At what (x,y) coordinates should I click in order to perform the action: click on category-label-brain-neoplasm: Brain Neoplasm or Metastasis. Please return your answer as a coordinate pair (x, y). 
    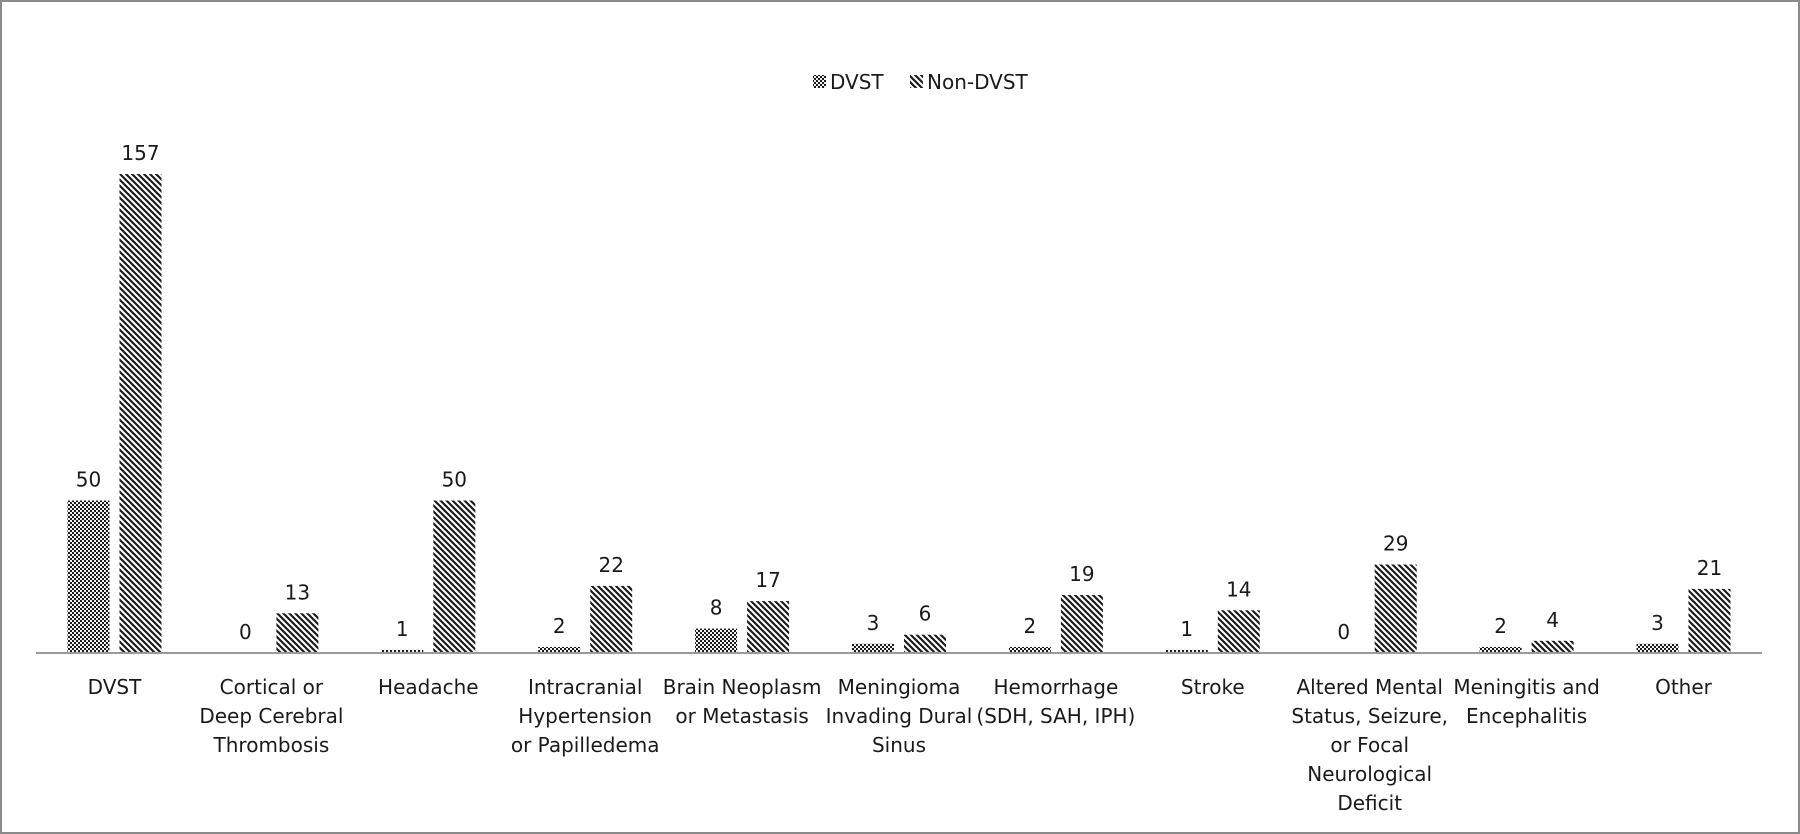
    Looking at the image, I should click on (742, 701).